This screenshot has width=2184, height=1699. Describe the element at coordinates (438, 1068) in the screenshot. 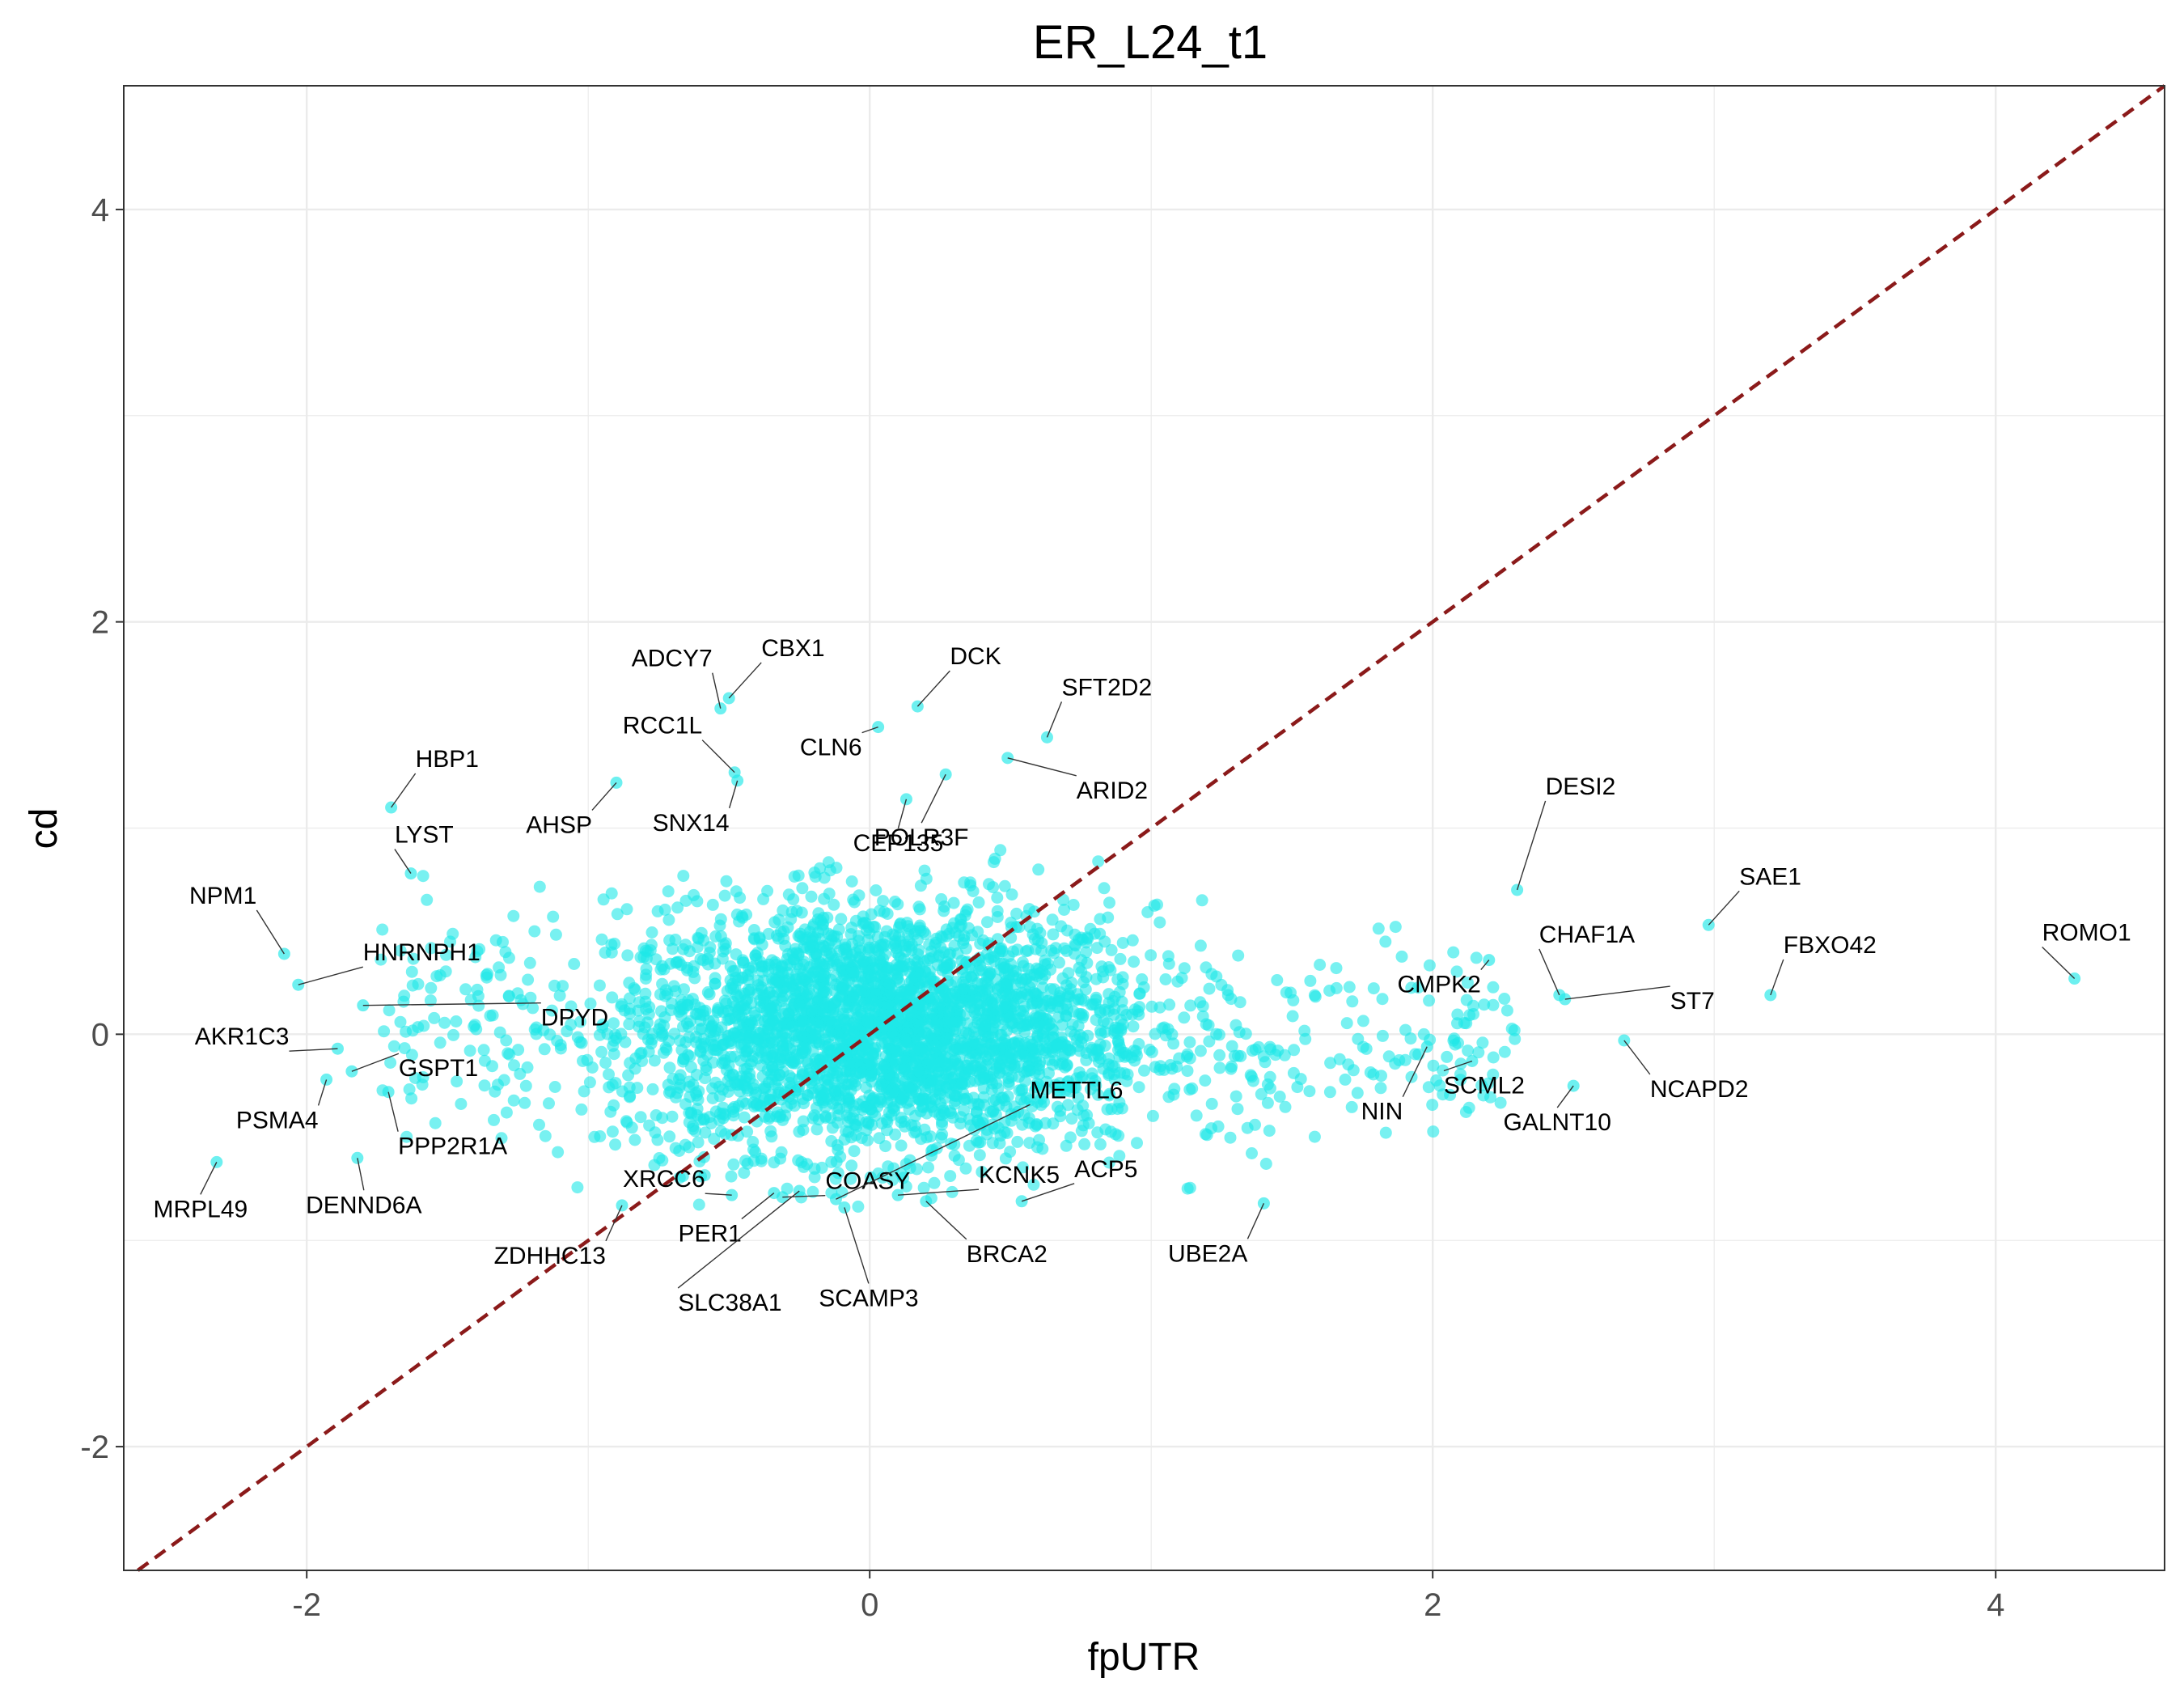

I see `point-label: GSPT1` at that location.